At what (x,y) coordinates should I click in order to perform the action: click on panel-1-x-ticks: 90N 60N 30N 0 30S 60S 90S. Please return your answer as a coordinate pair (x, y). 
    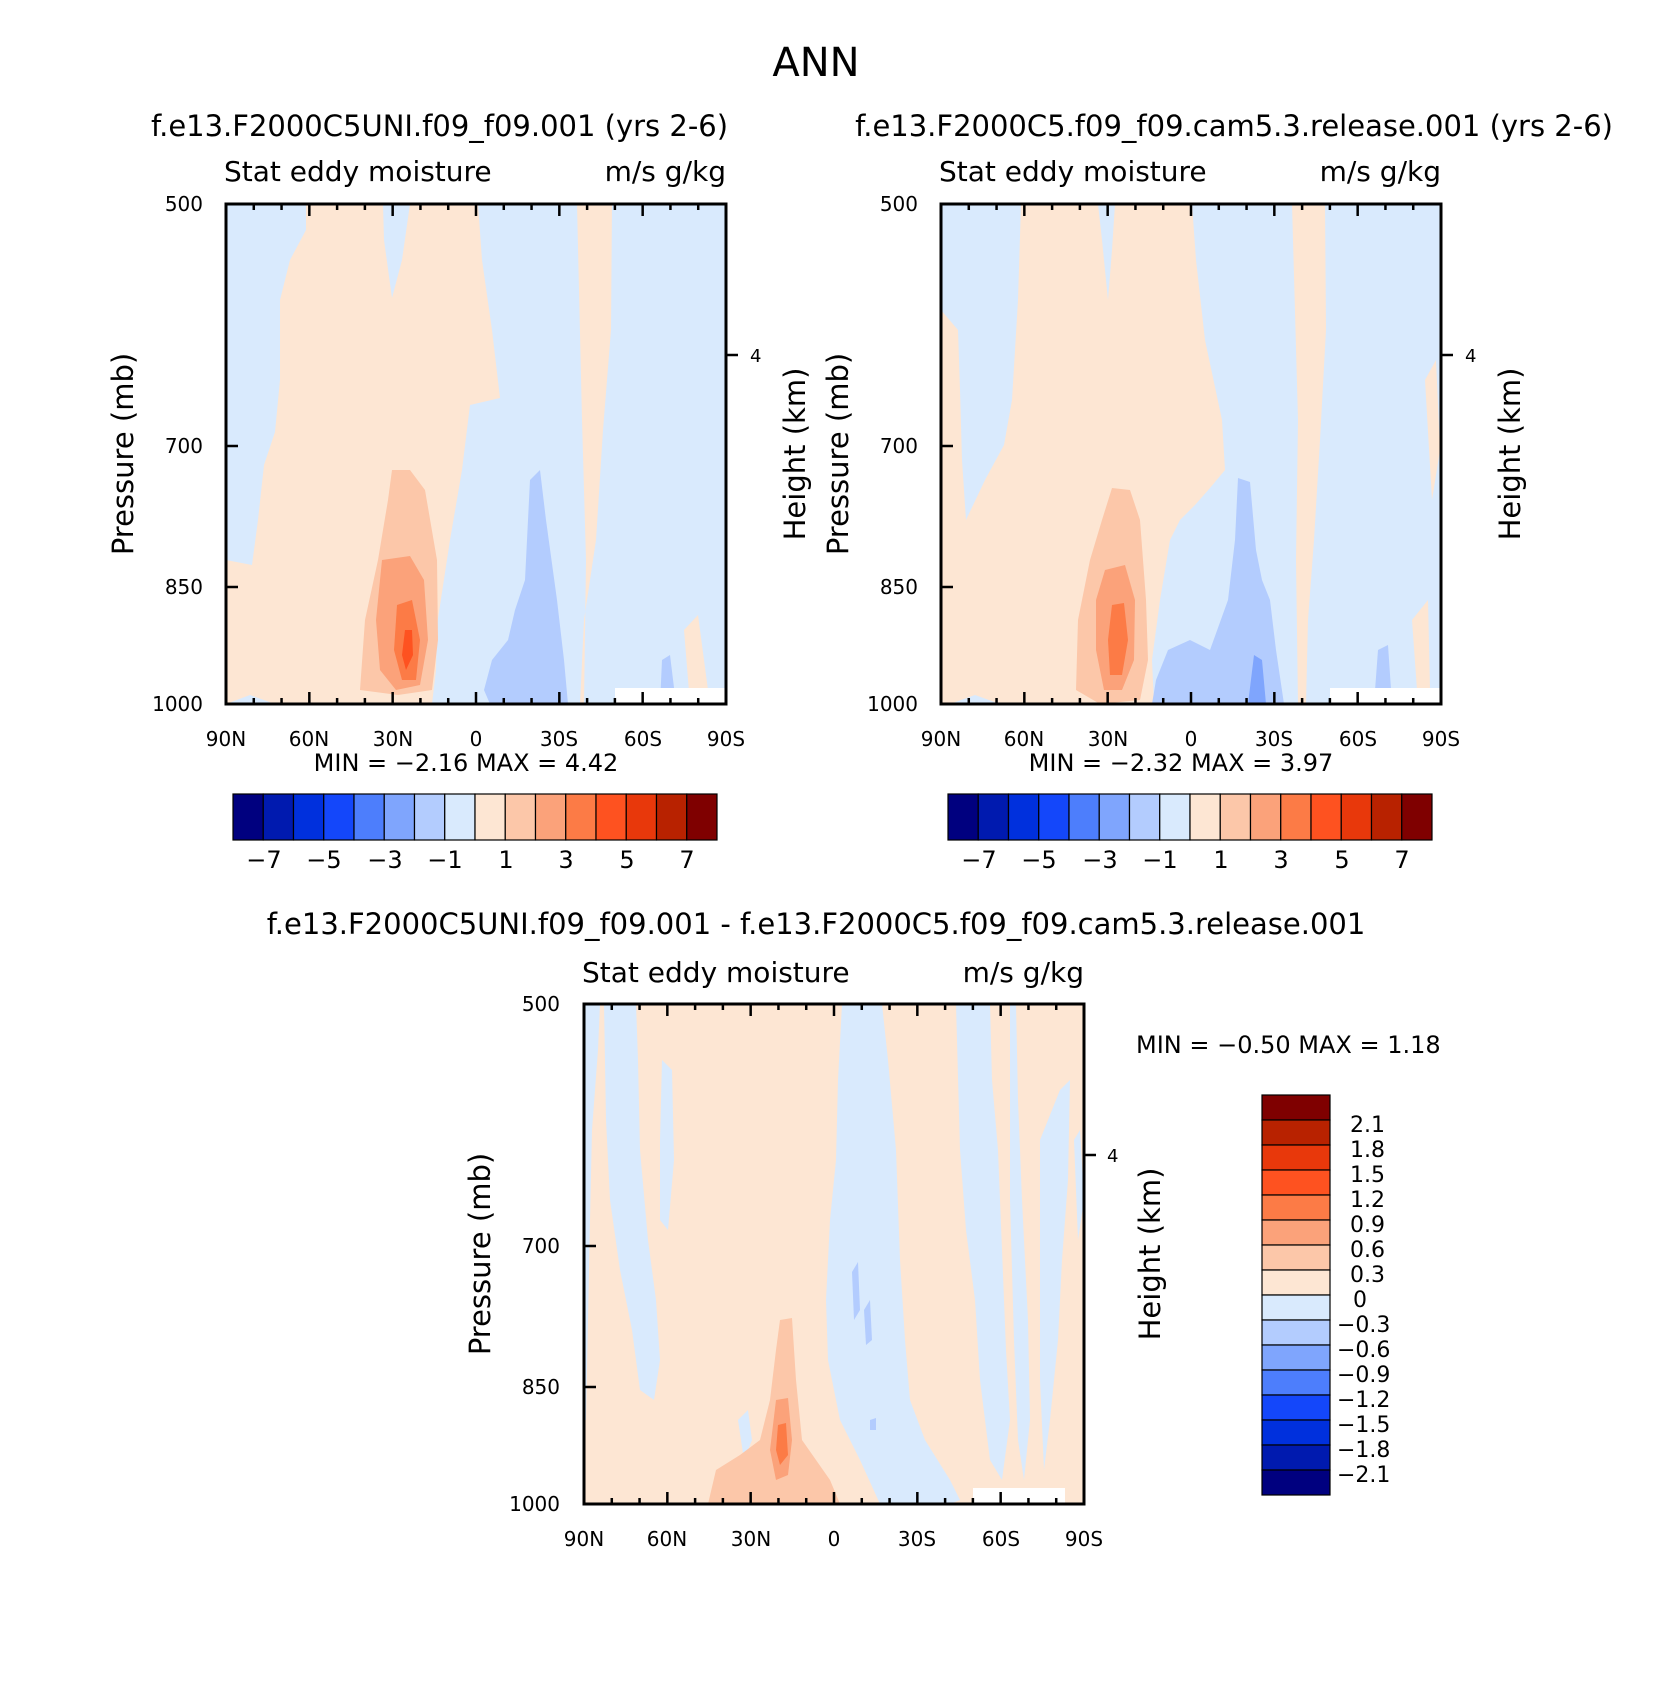
    Looking at the image, I should click on (475, 739).